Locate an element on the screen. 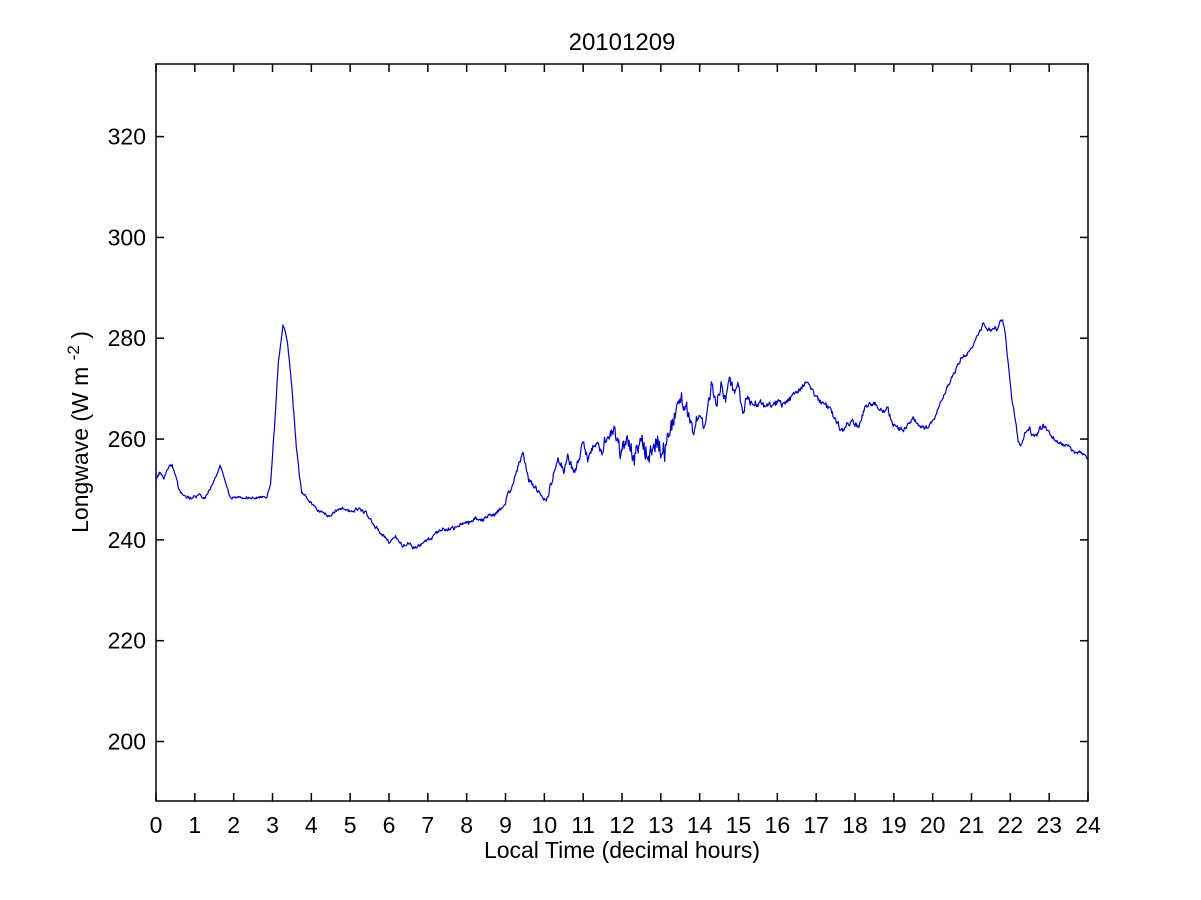  x-tick-label: 0 is located at coordinates (156, 825).